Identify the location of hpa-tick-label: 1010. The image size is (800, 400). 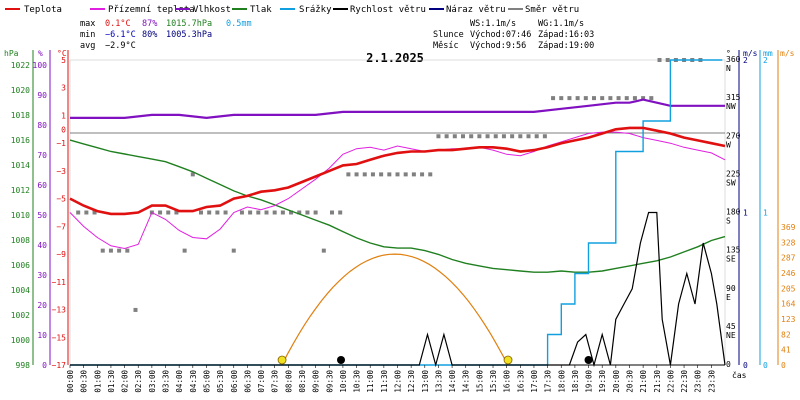
(20, 215).